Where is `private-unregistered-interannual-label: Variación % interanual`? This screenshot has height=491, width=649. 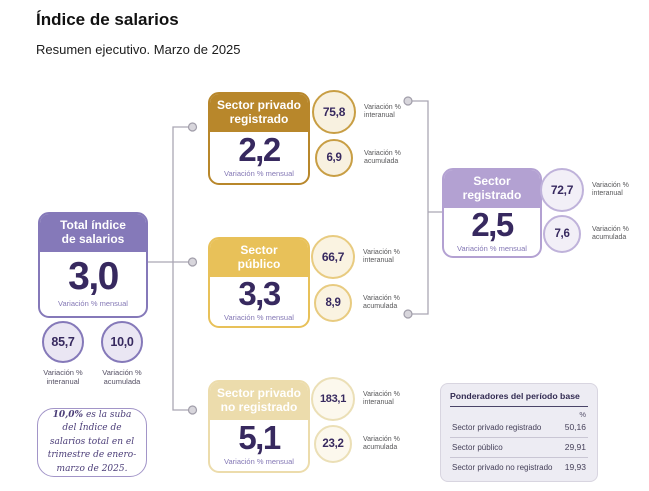
private-unregistered-interannual-label: Variación % interanual is located at coordinates (381, 399).